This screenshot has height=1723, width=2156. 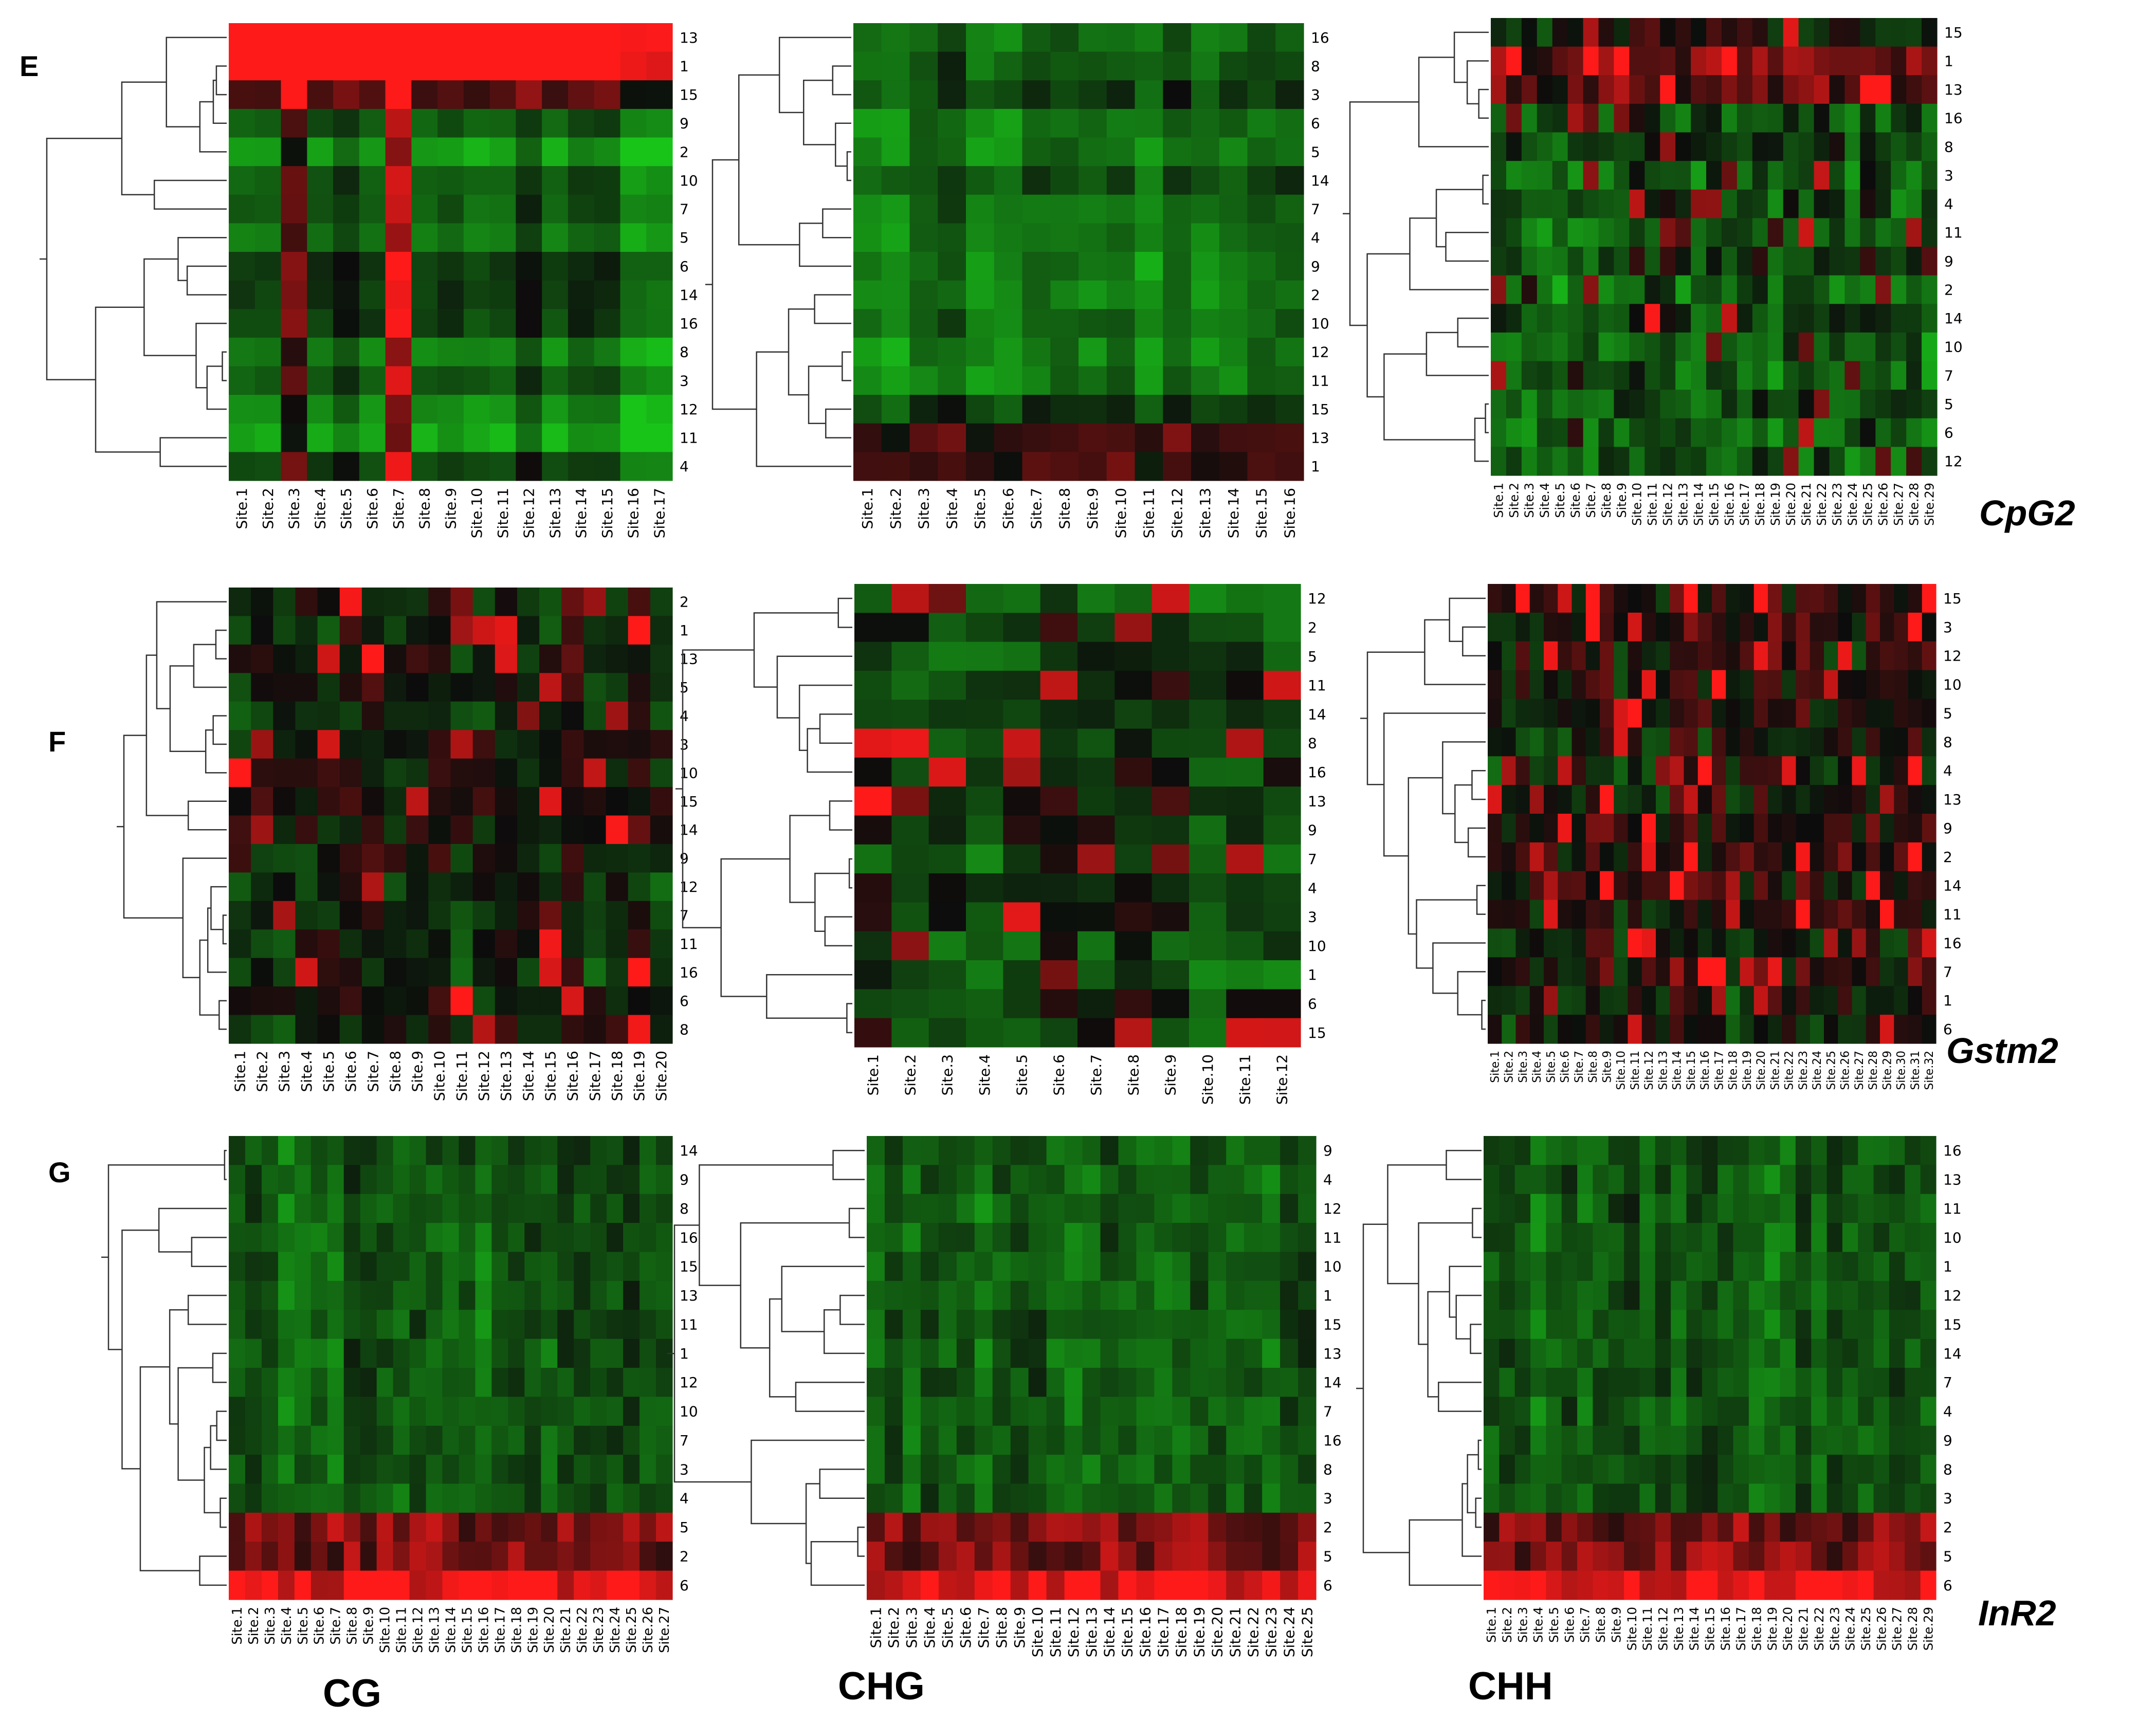 I want to click on column-label: Site.1, so click(x=873, y=1074).